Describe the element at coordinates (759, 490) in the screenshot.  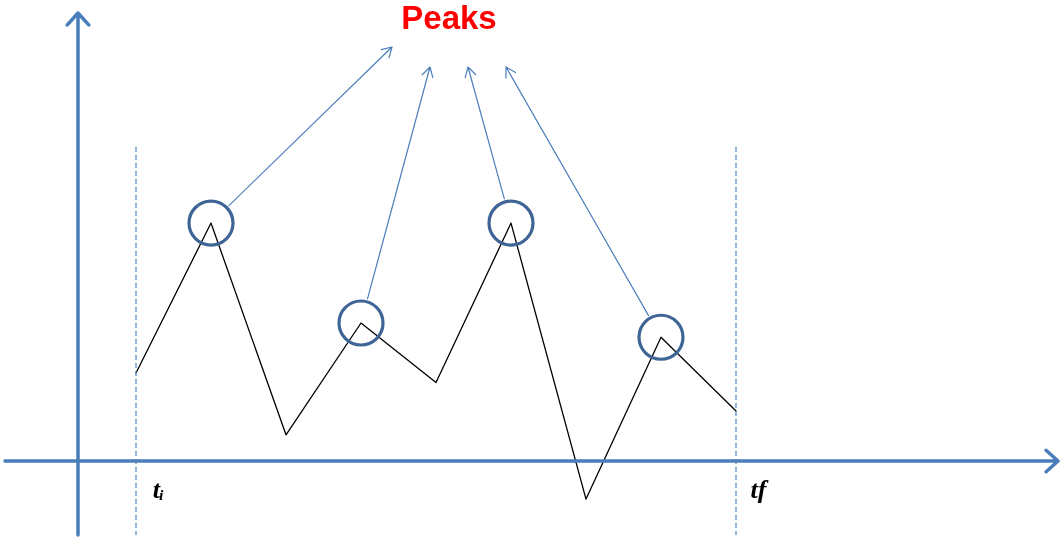
I see `x-tick-label: tf` at that location.